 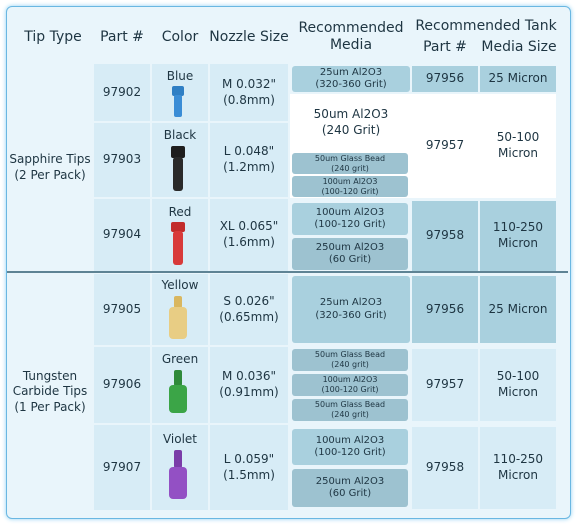 I want to click on nozzle-size: M 0.032" (0.8mm), so click(x=249, y=92).